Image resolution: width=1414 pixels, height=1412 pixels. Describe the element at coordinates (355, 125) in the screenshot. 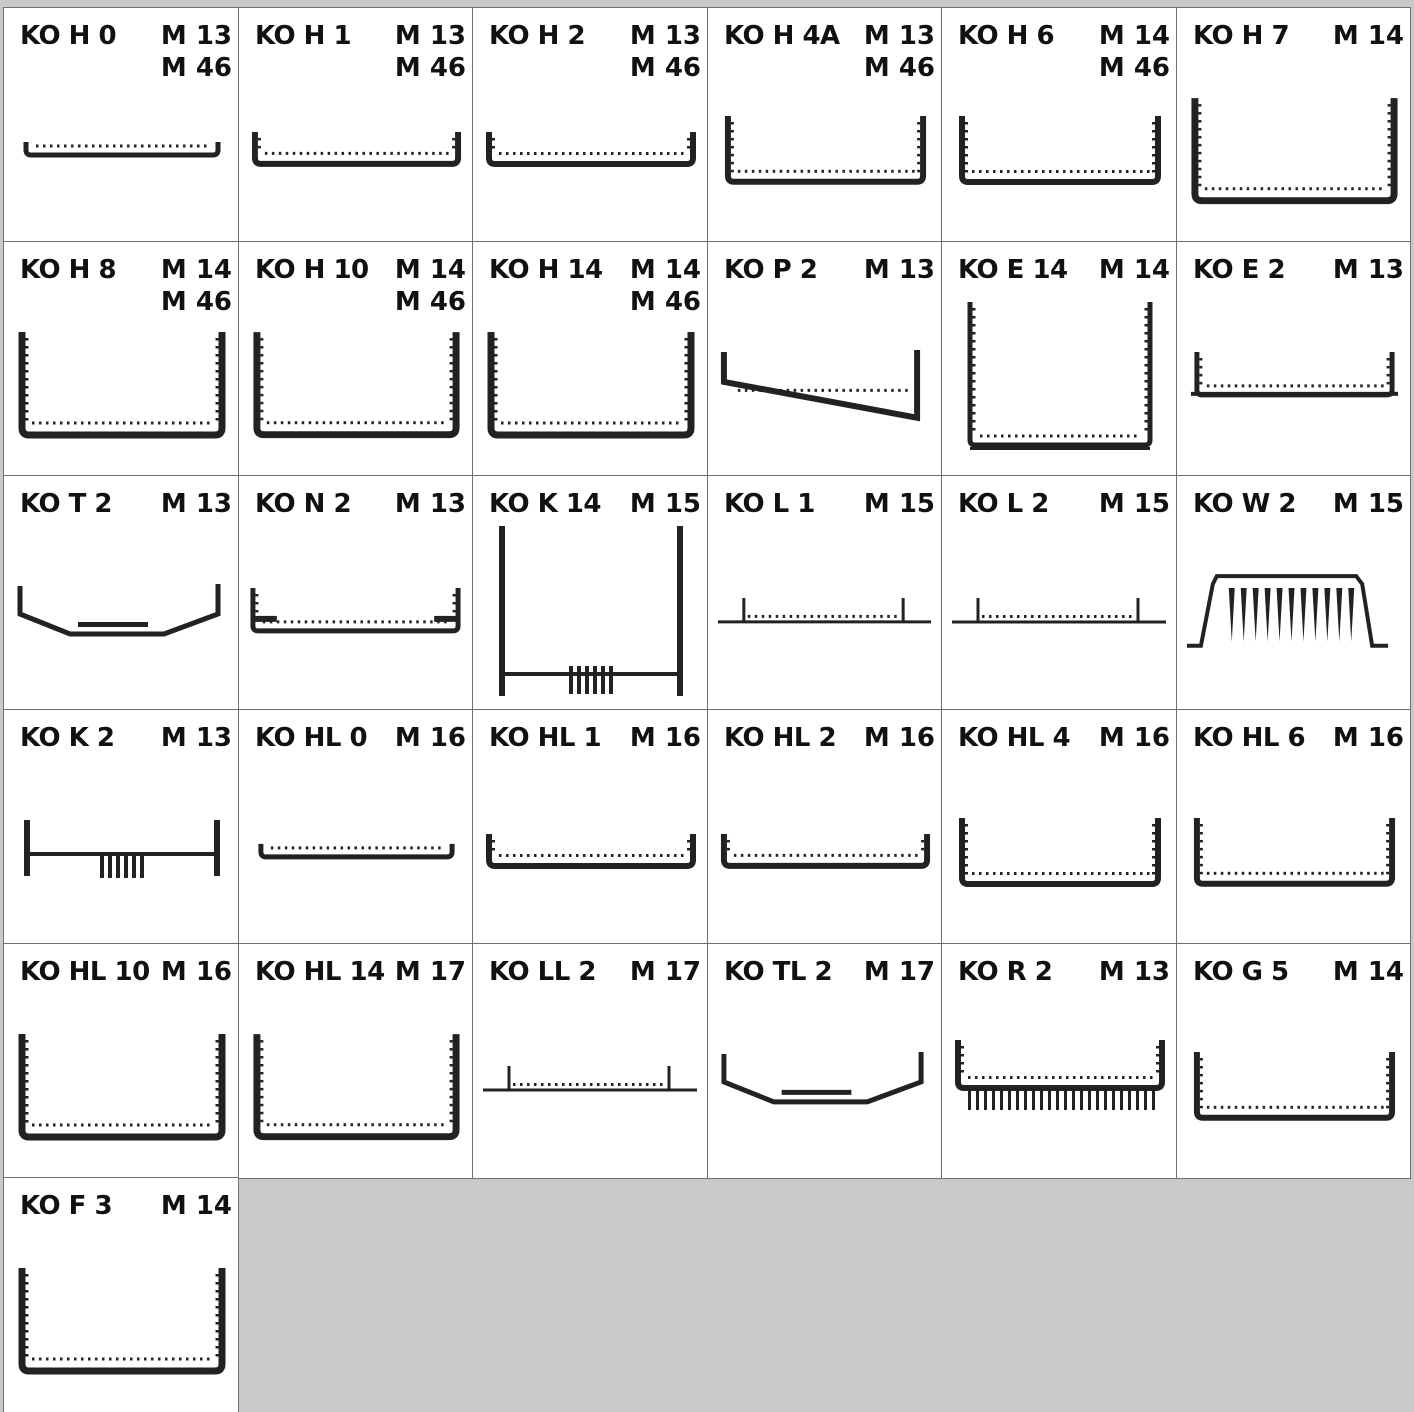

I see `profile-cell: KO H 1 M 13 M 46` at that location.